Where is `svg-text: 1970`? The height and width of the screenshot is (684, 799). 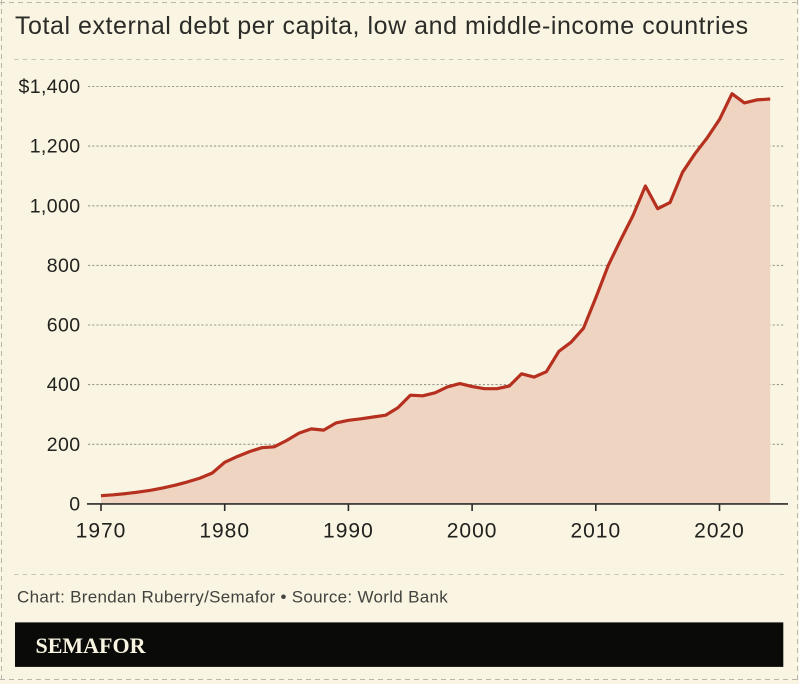 svg-text: 1970 is located at coordinates (101, 531).